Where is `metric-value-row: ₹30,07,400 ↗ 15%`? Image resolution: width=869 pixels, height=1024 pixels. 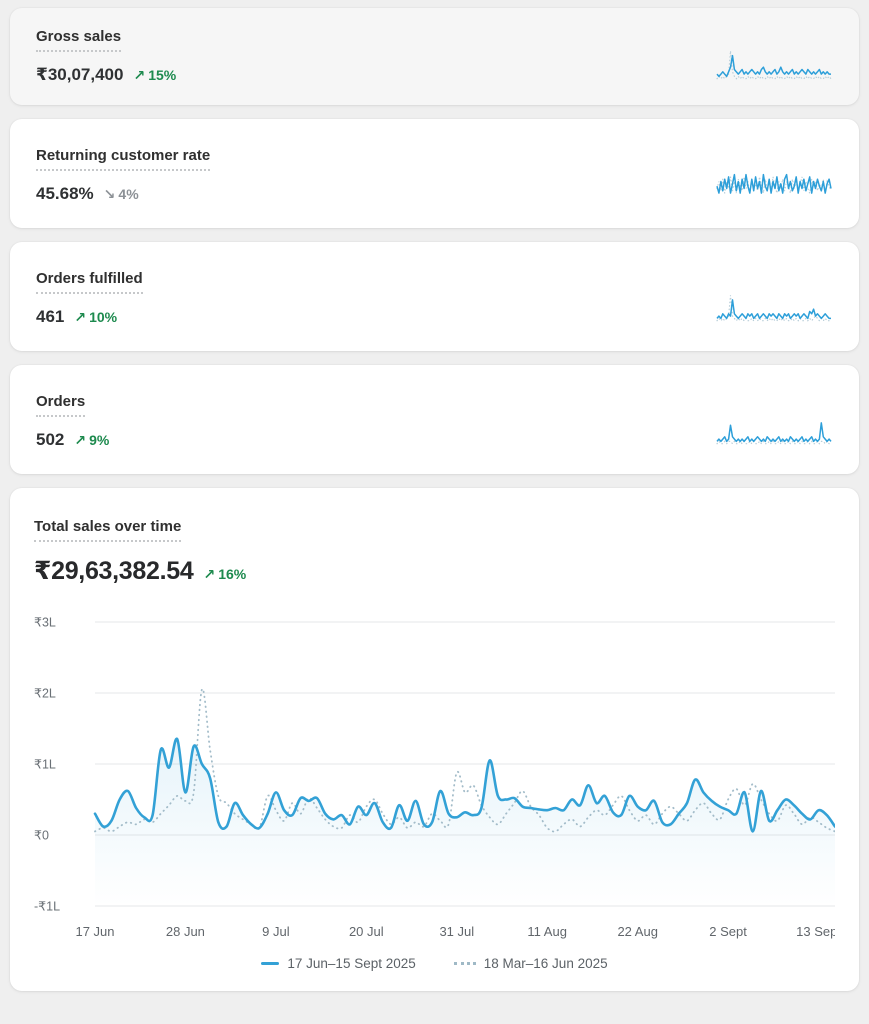 metric-value-row: ₹30,07,400 ↗ 15% is located at coordinates (106, 75).